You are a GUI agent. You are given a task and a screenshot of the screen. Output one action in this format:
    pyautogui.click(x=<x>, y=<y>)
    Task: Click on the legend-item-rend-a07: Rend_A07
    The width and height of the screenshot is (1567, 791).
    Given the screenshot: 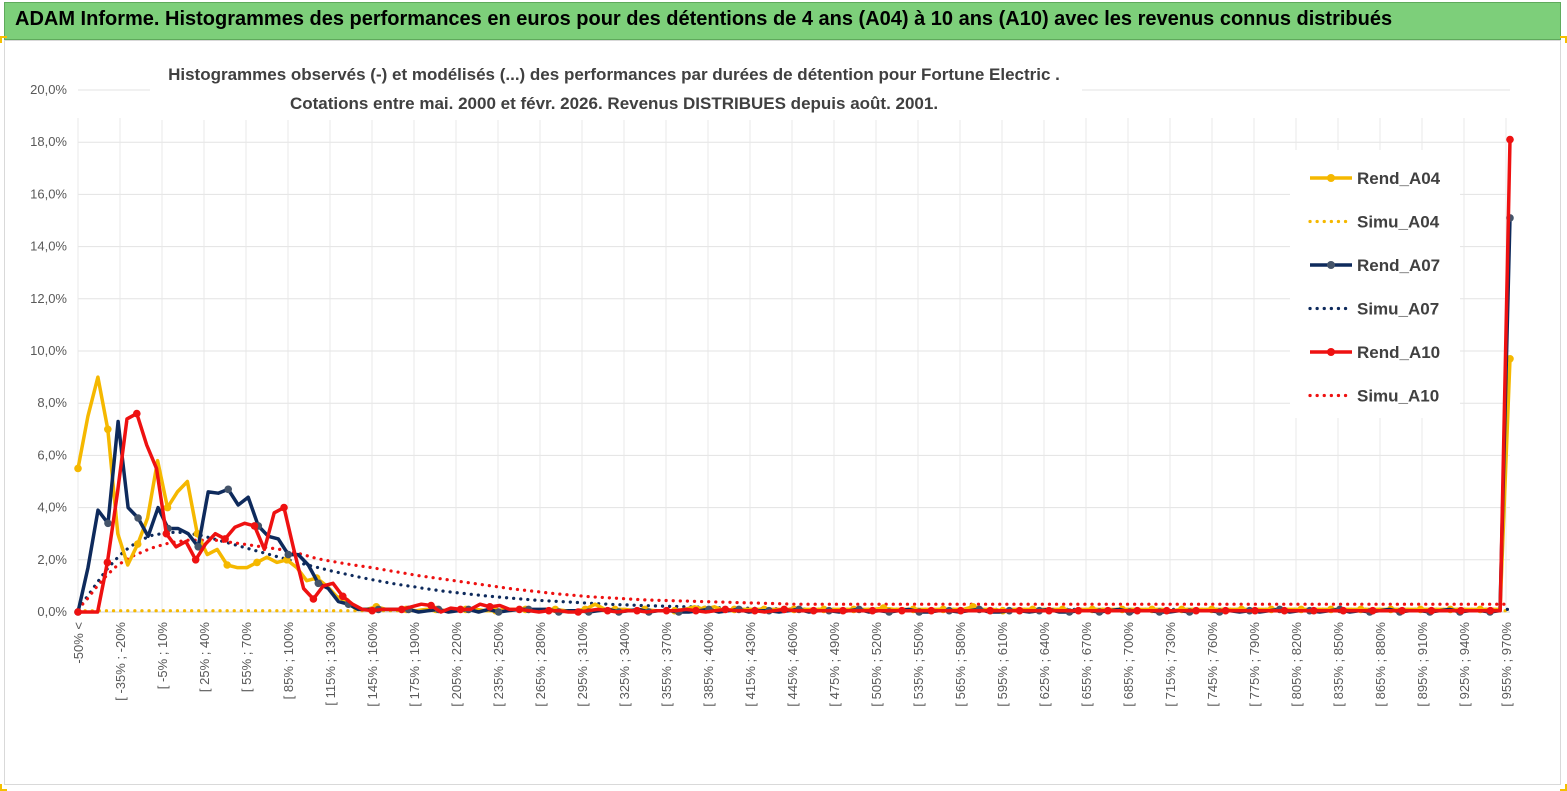 What is the action you would take?
    pyautogui.click(x=1375, y=265)
    